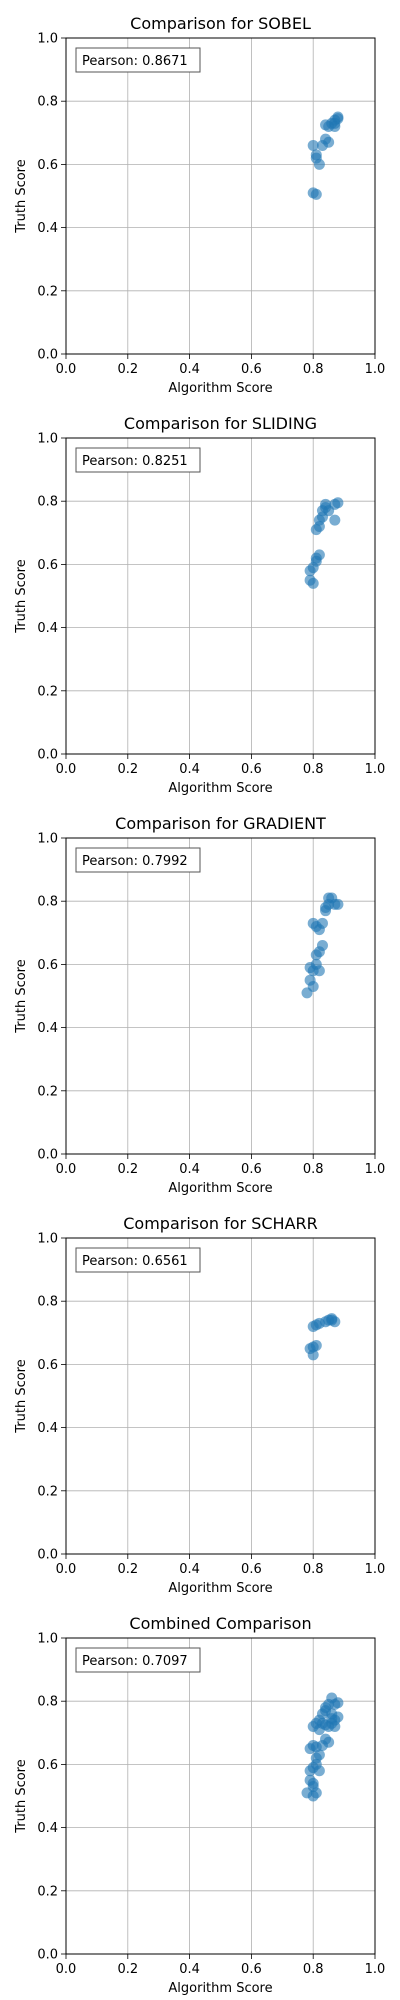 This screenshot has height=2000, width=400. Describe the element at coordinates (220, 423) in the screenshot. I see `chart-title: Comparison for SLIDING` at that location.